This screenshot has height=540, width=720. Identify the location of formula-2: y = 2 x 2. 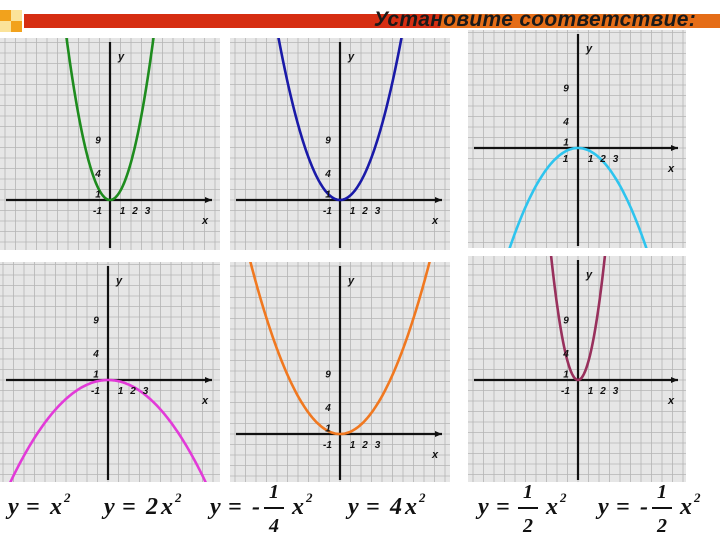
(141, 505).